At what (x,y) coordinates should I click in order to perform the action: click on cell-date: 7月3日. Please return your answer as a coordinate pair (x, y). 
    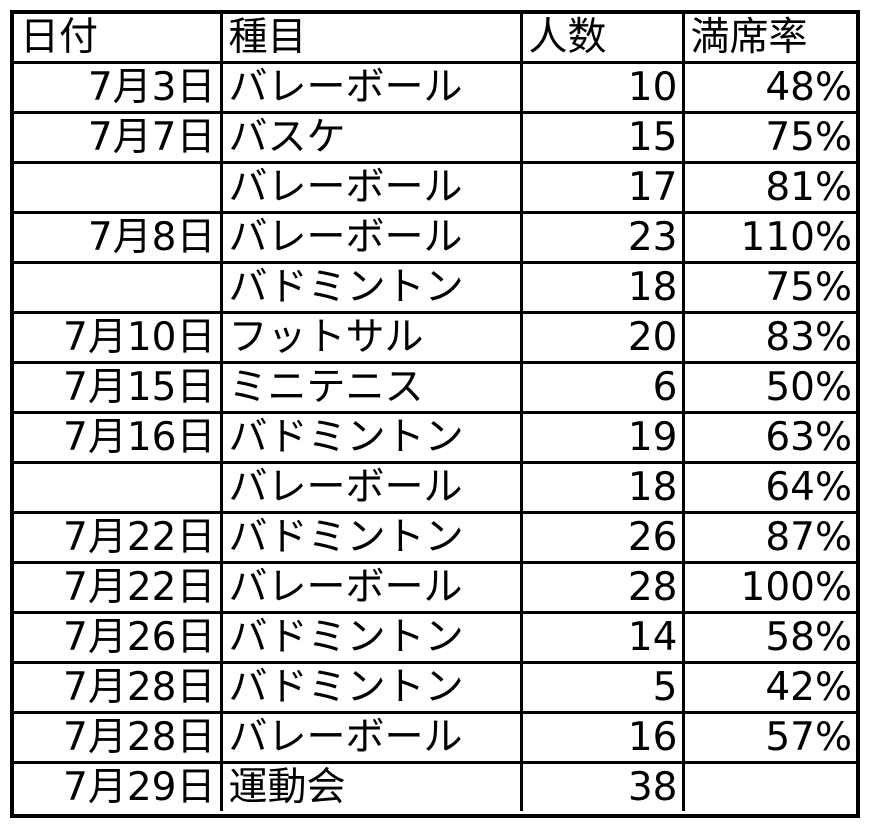
    Looking at the image, I should click on (118, 88).